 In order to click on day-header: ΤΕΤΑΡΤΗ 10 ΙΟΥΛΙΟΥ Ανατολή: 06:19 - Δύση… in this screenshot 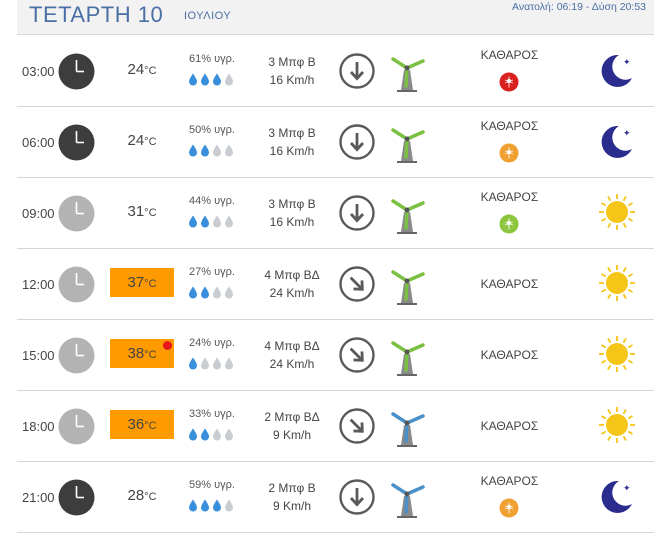, I will do `click(335, 17)`.